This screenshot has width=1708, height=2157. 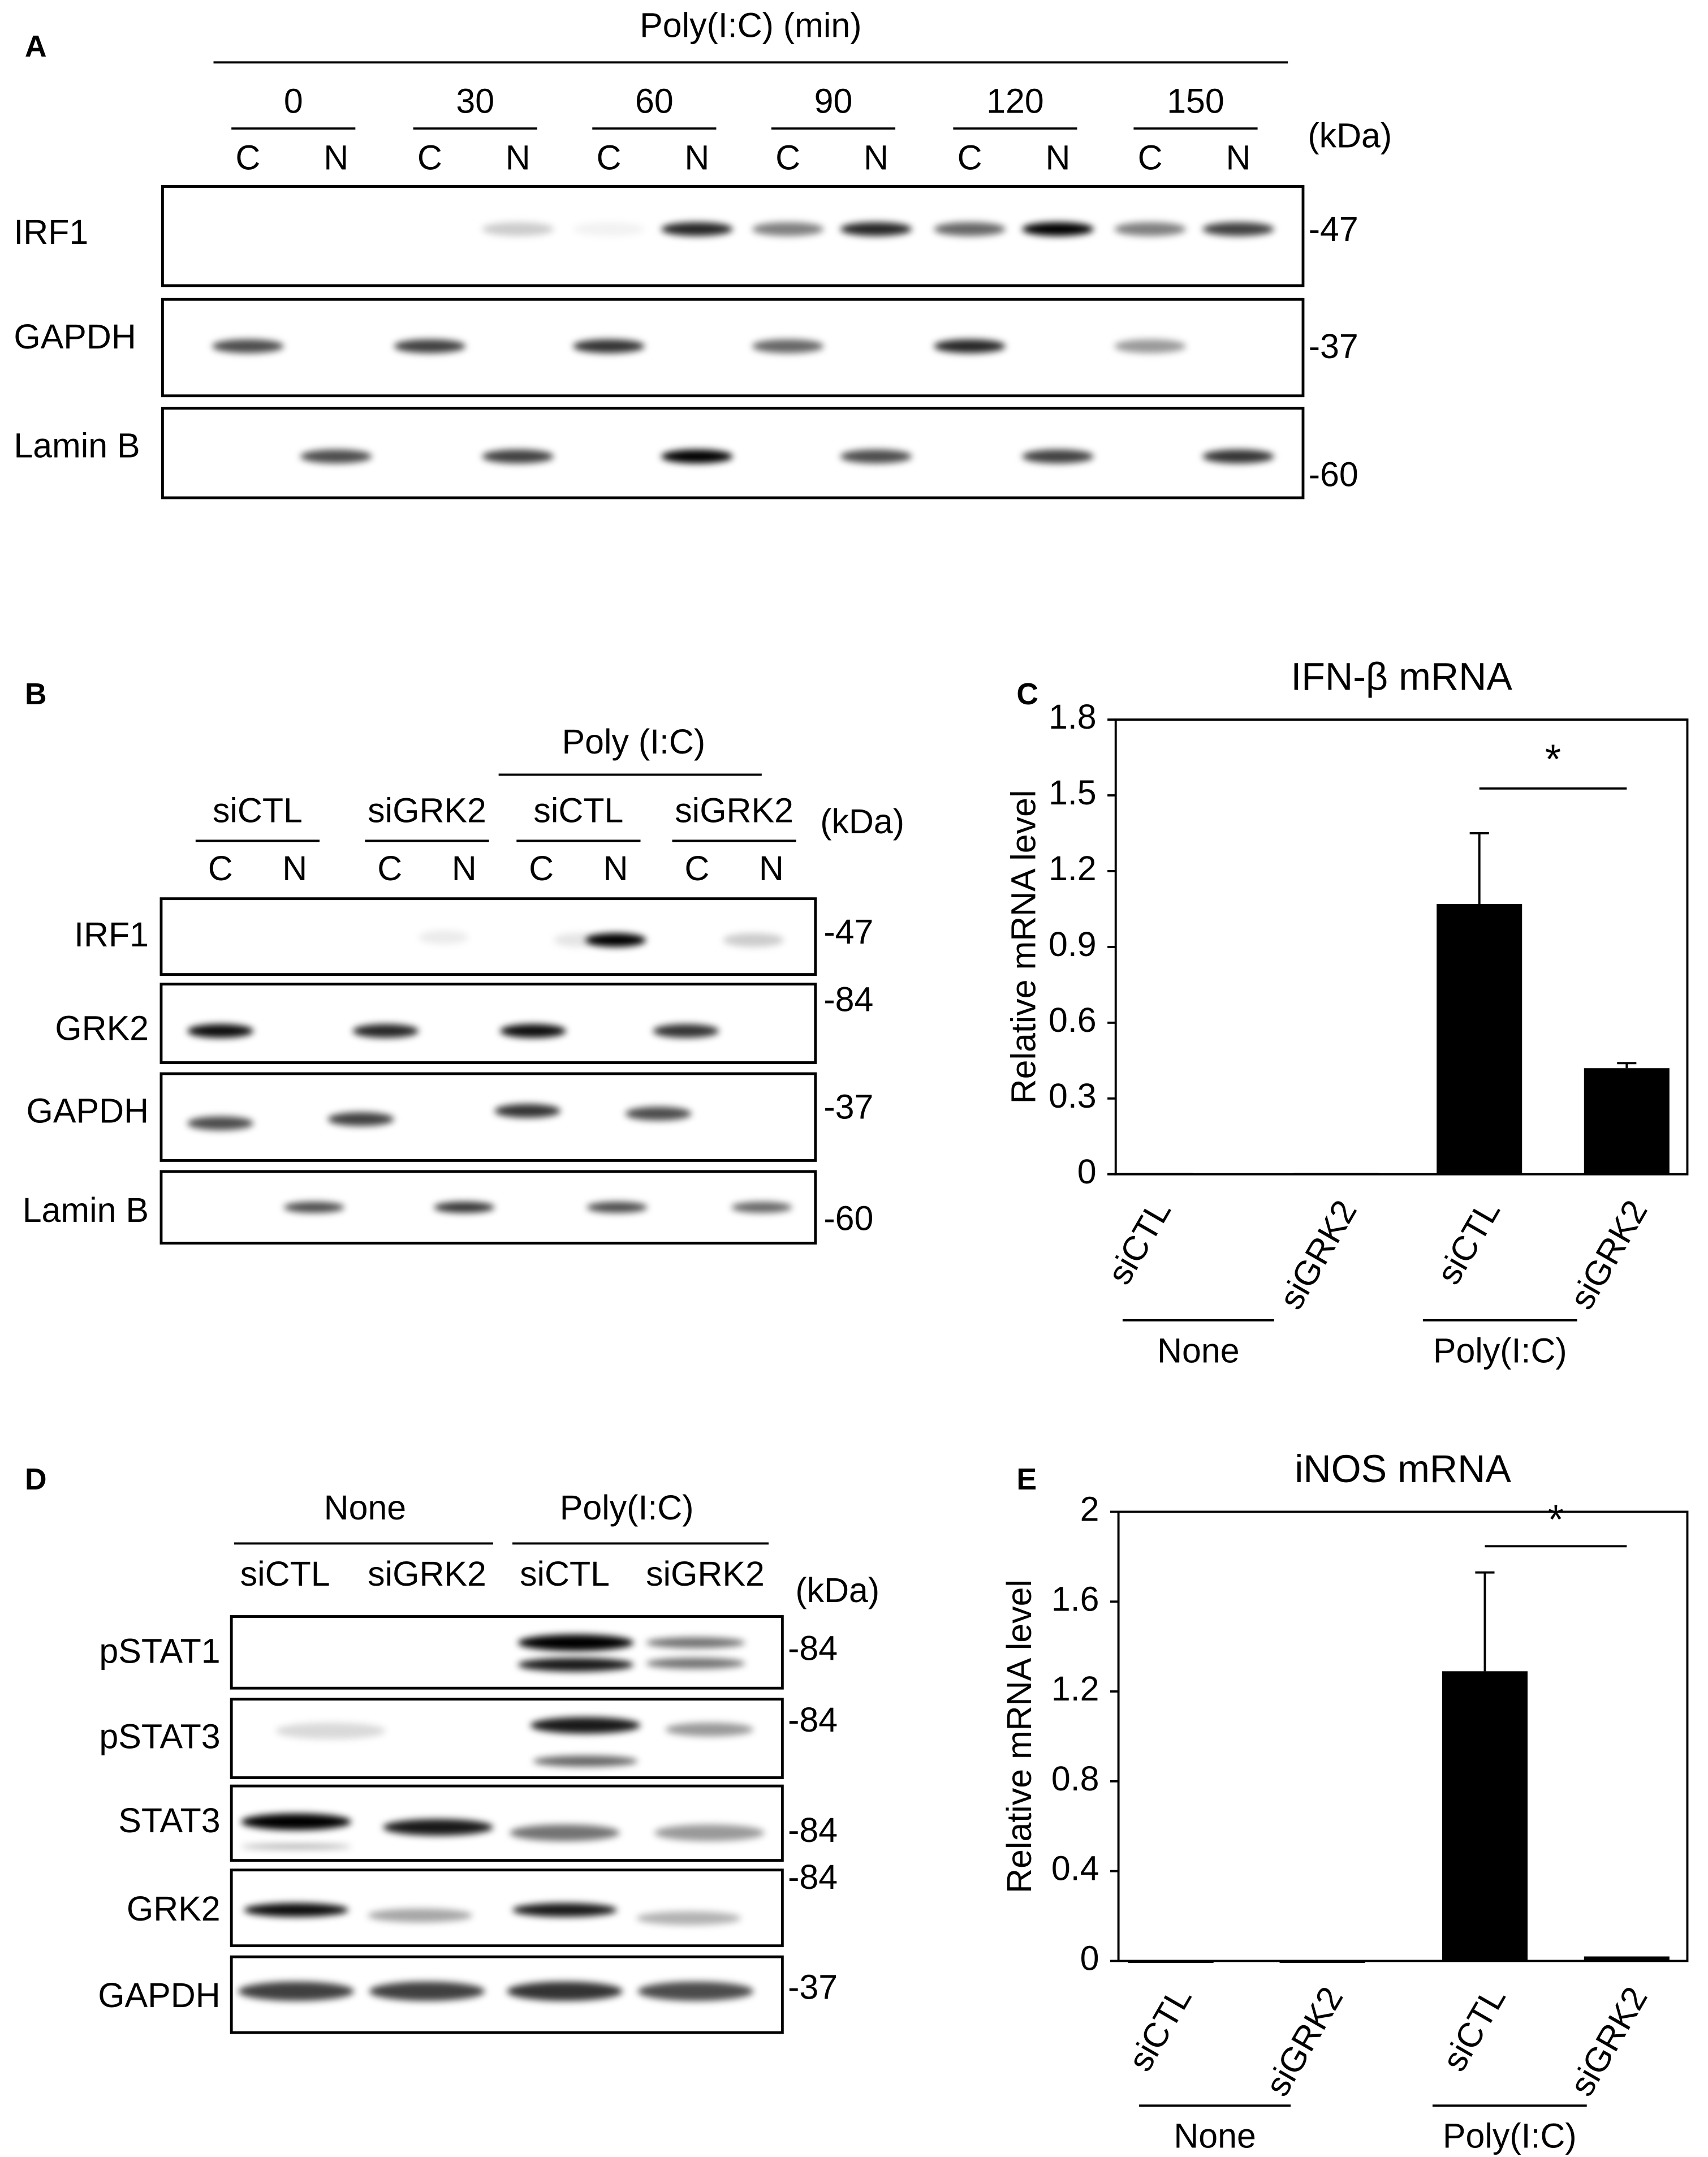 I want to click on chart-title: IFN-β mRNA, so click(x=1401, y=676).